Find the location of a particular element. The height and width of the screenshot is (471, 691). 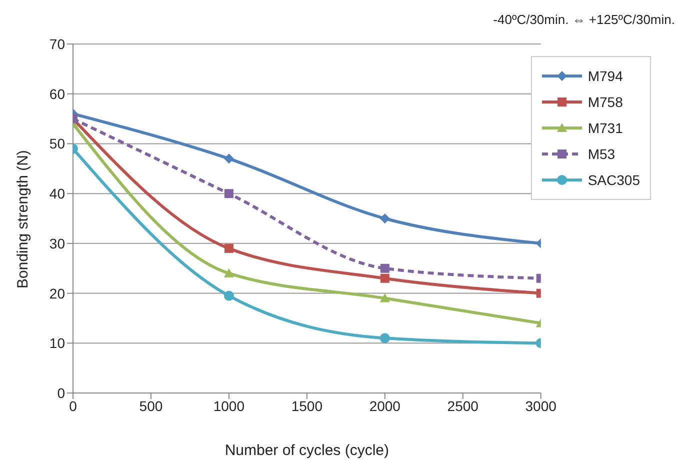

x-tick-label: 0 is located at coordinates (73, 406).